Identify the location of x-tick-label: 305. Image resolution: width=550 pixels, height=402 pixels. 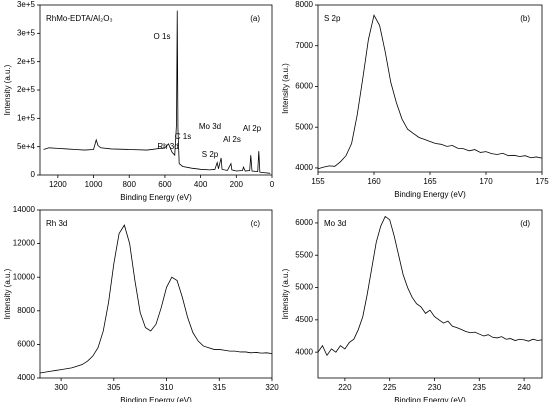
(114, 387).